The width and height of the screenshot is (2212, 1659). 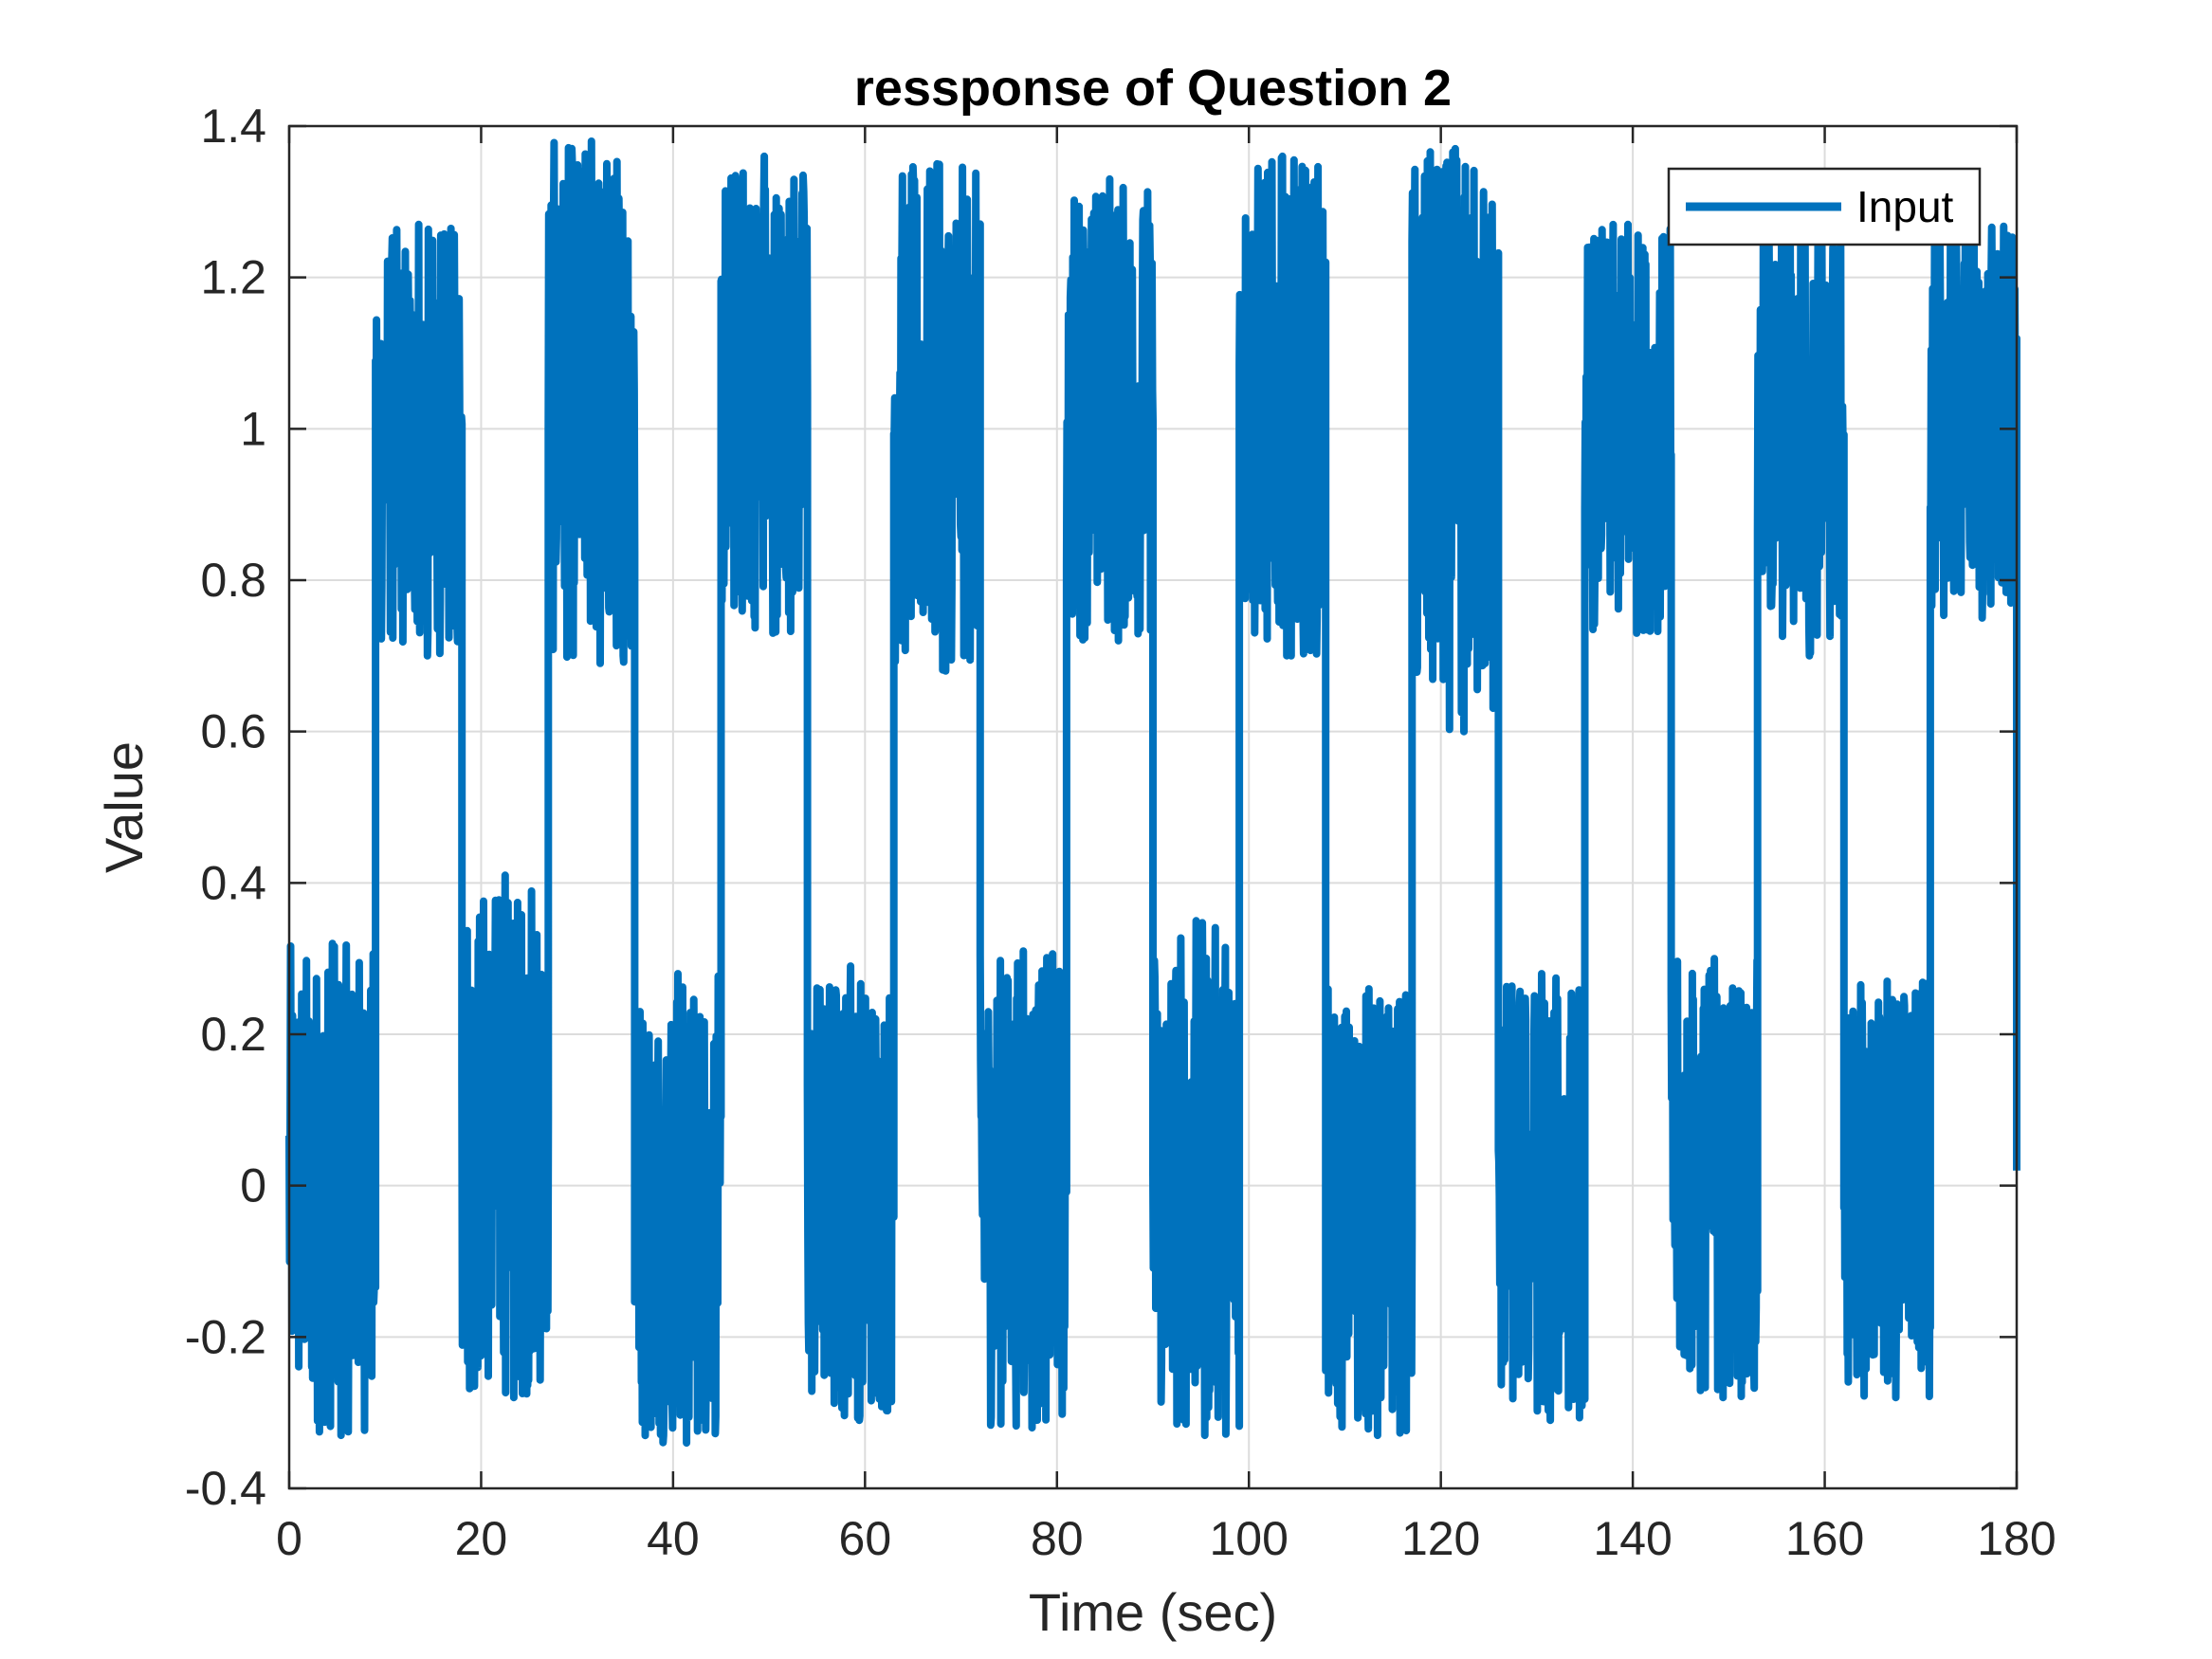 I want to click on y-tick-label: 0.8, so click(x=233, y=580).